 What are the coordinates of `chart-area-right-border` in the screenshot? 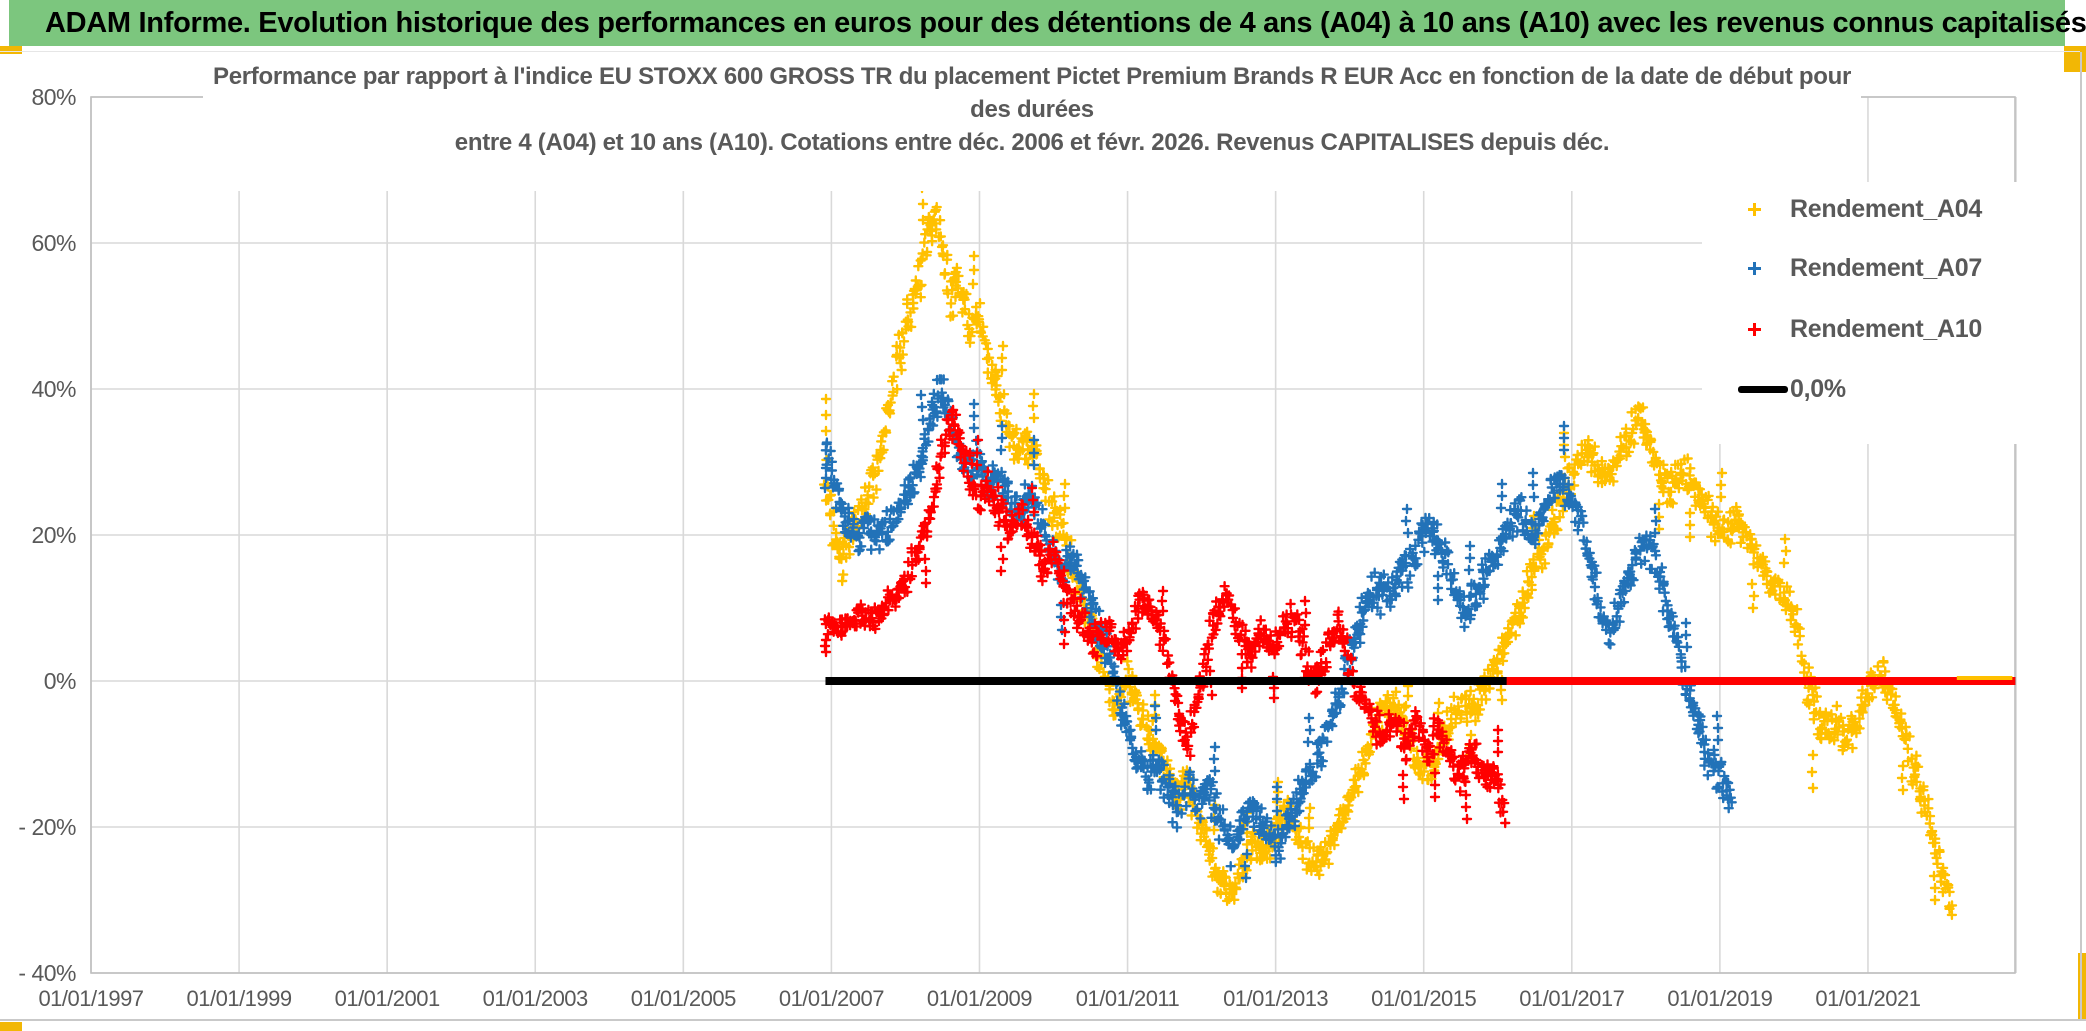 It's located at (2081, 536).